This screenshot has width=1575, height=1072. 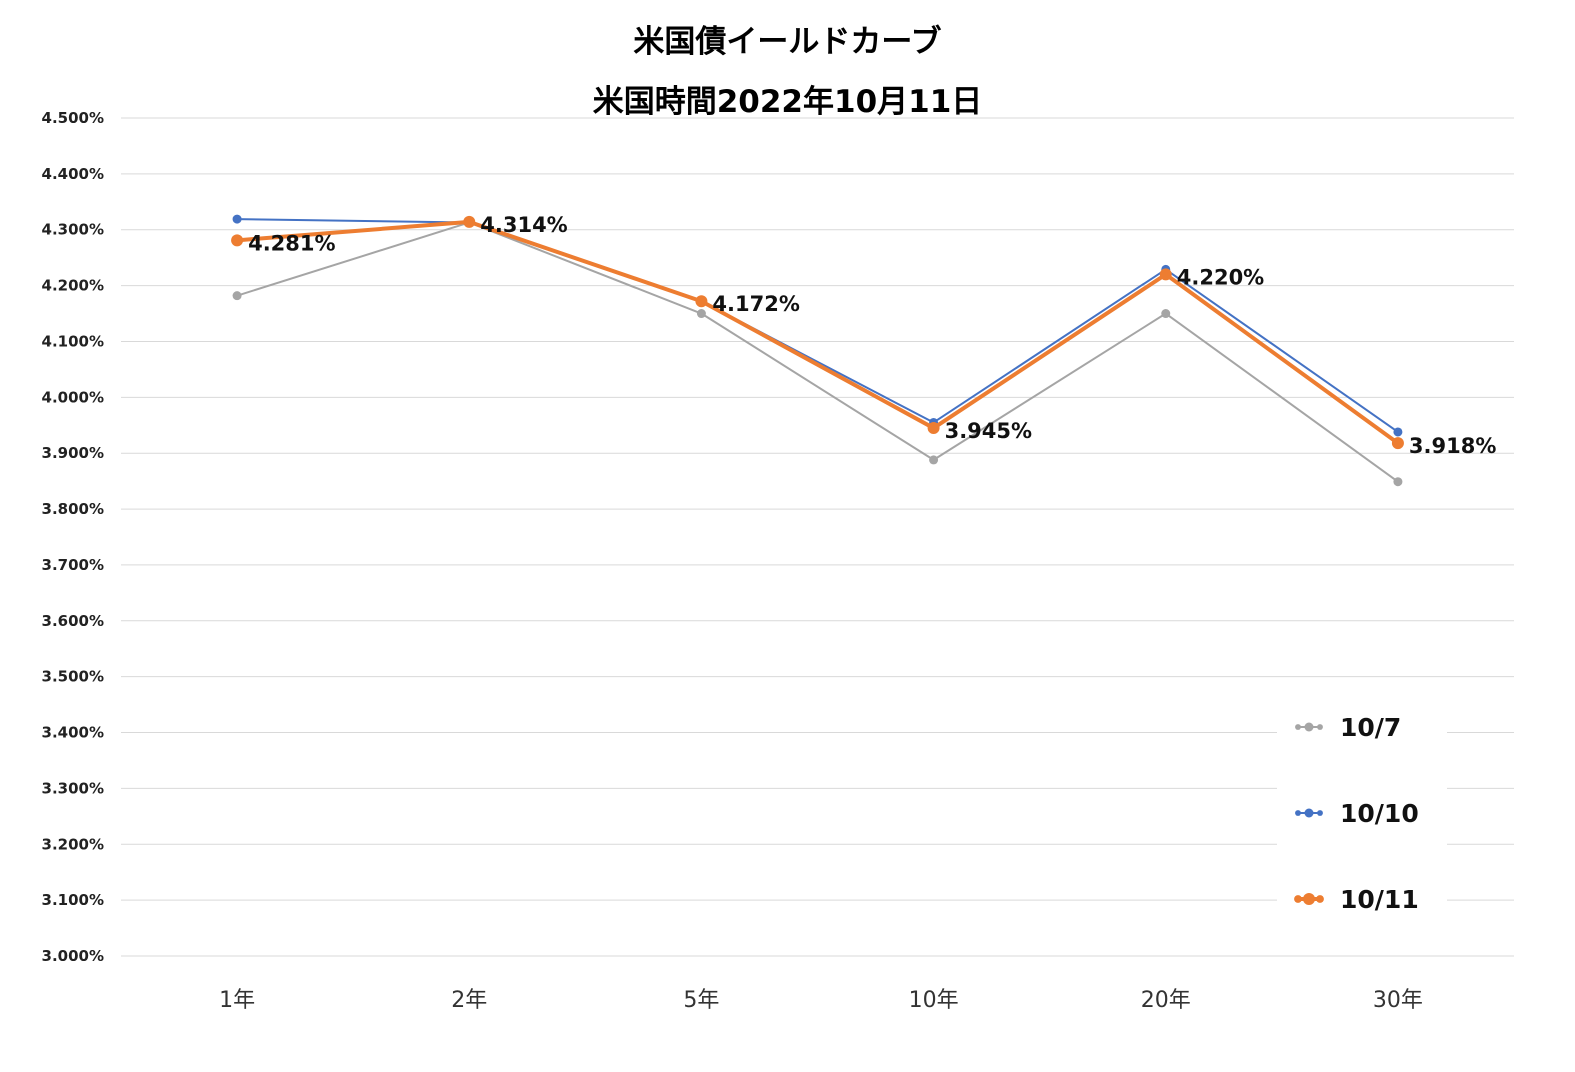 What do you see at coordinates (73, 733) in the screenshot?
I see `y-tick-label: 3.400%` at bounding box center [73, 733].